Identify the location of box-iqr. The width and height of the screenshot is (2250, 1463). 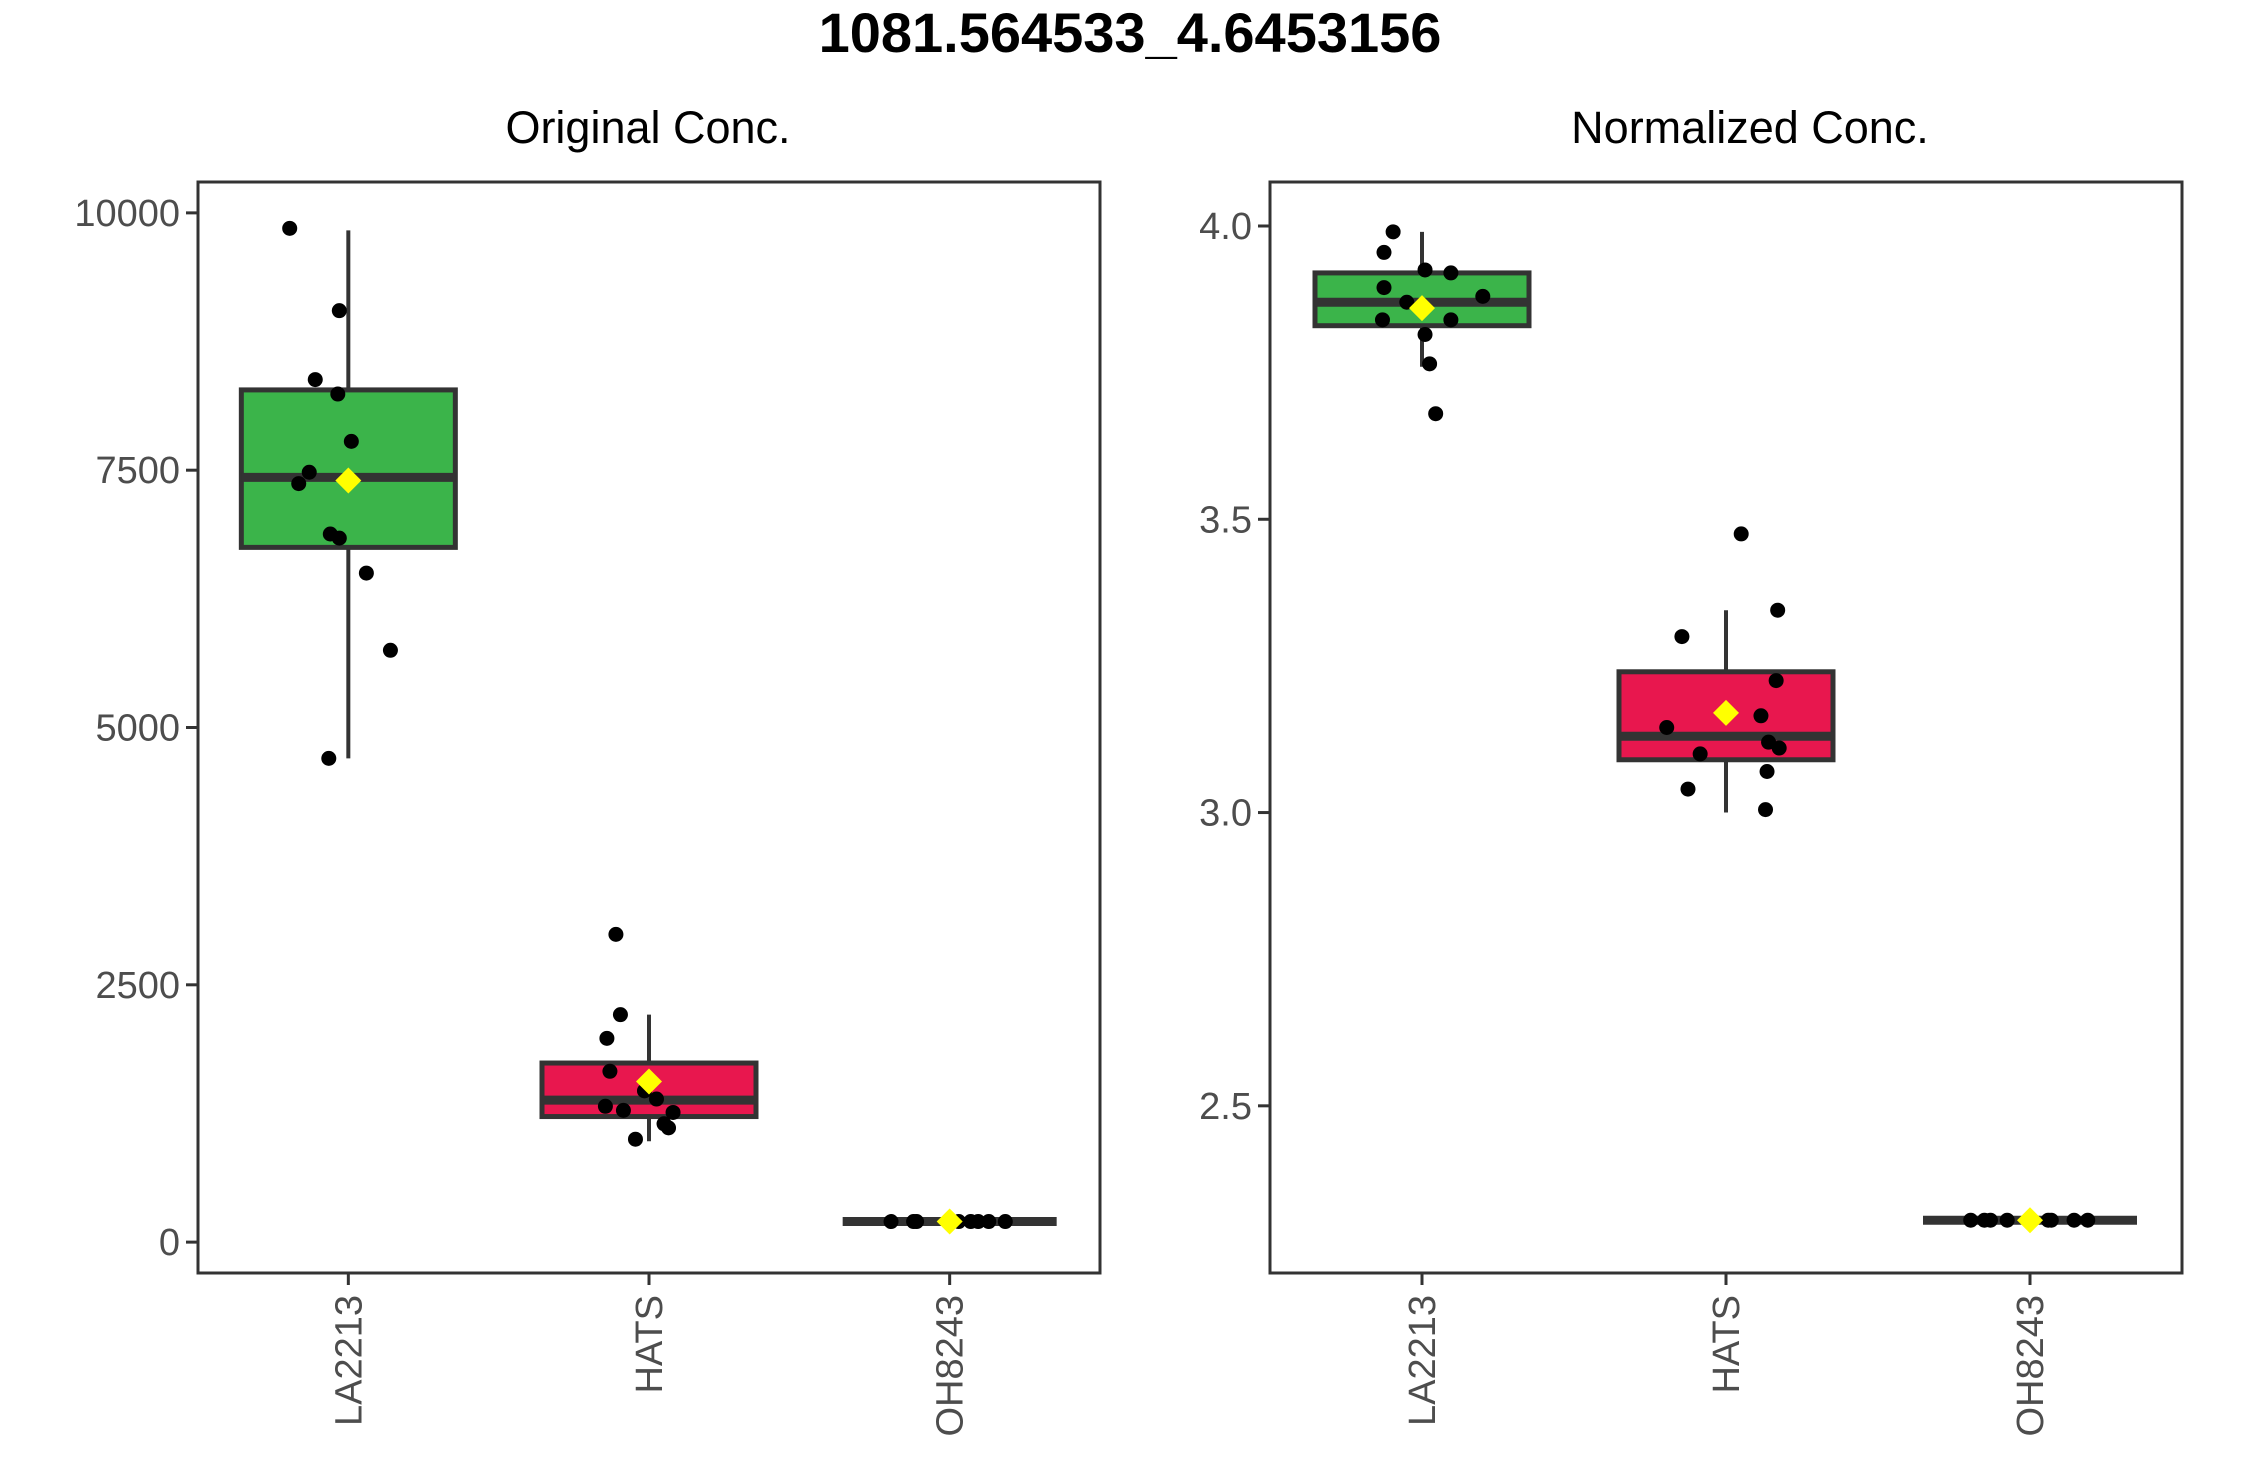
(348, 468).